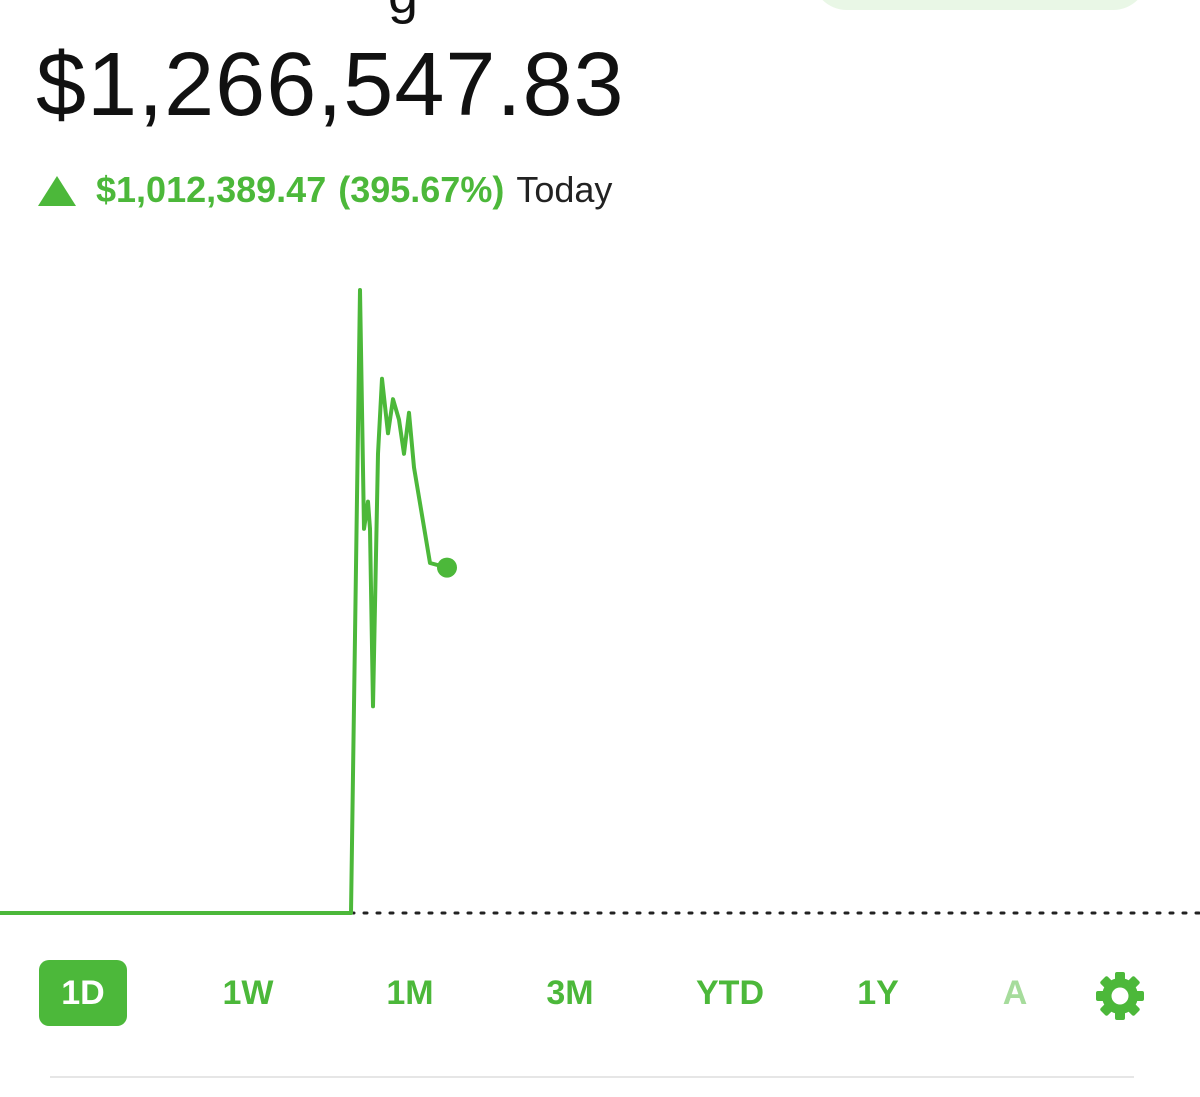  I want to click on bottom-divider, so click(592, 1077).